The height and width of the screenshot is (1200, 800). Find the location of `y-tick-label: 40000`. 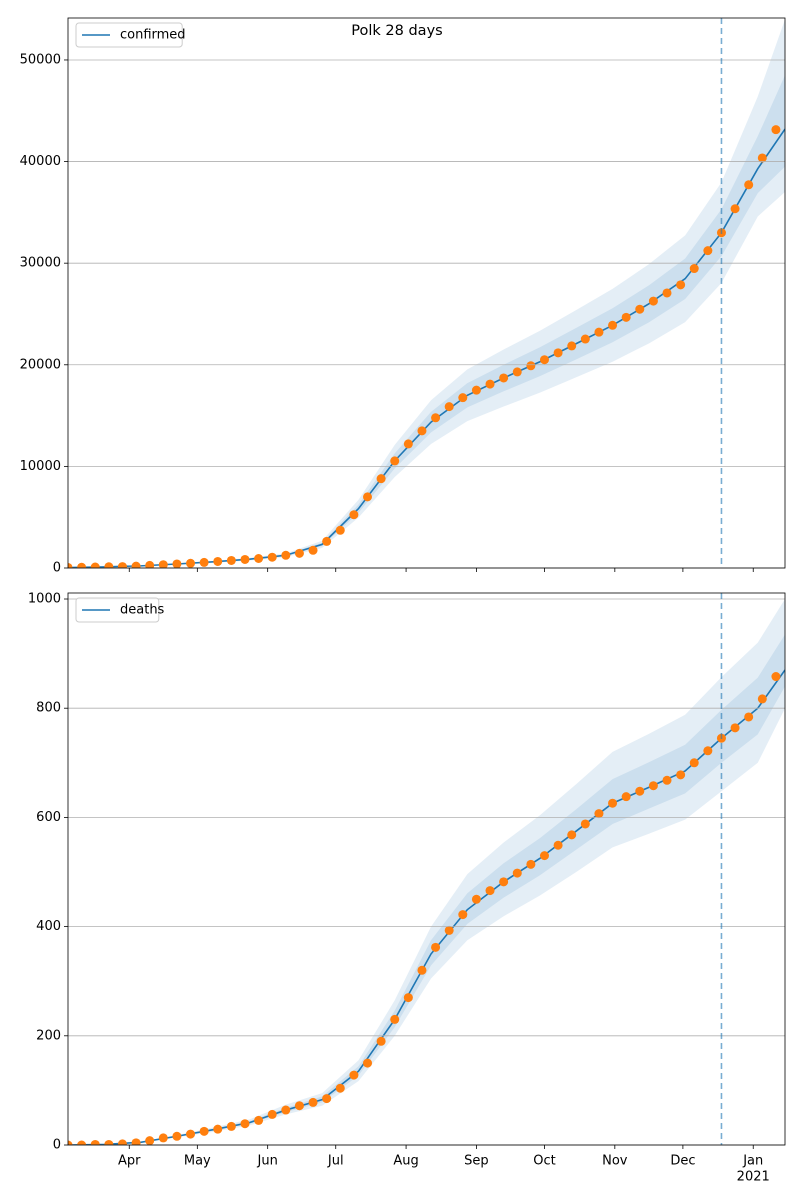

y-tick-label: 40000 is located at coordinates (40, 161).